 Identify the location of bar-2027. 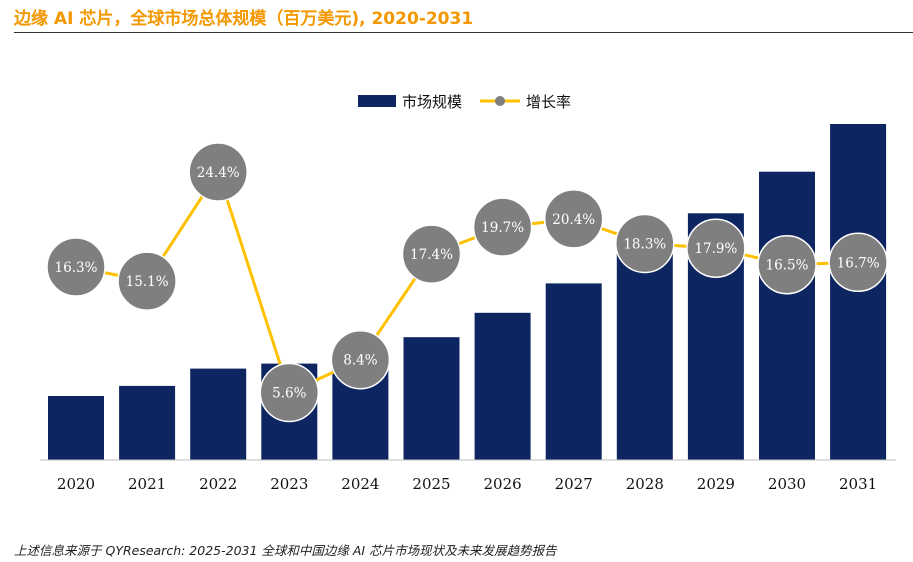
(573, 371).